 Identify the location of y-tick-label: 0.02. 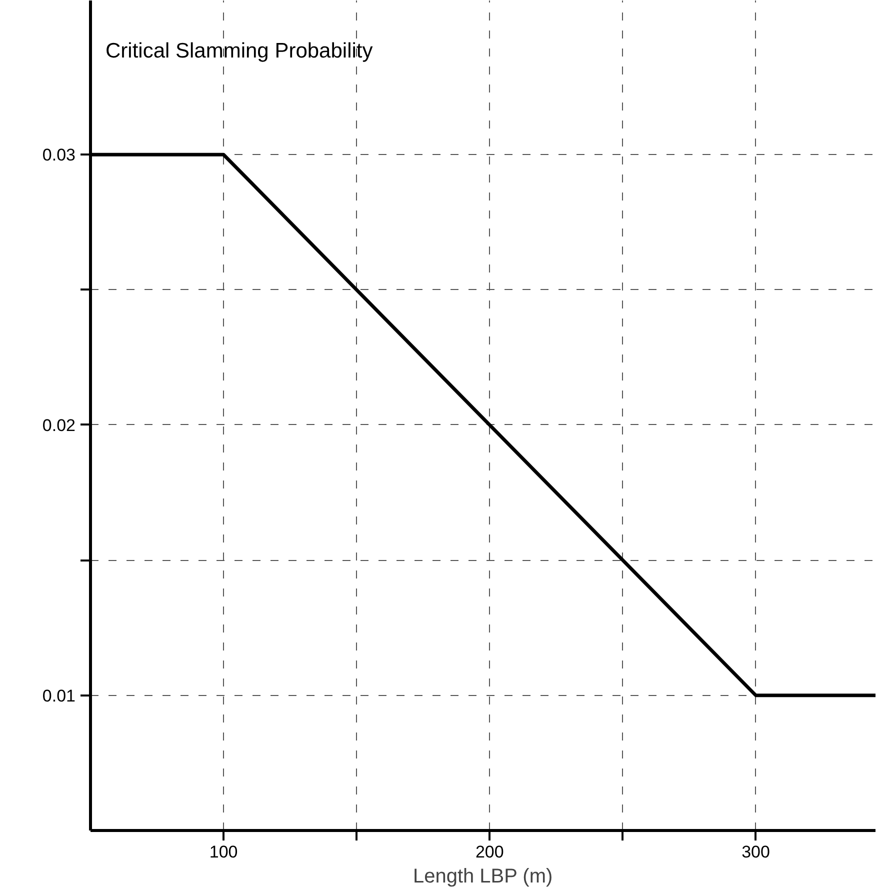
(59, 425).